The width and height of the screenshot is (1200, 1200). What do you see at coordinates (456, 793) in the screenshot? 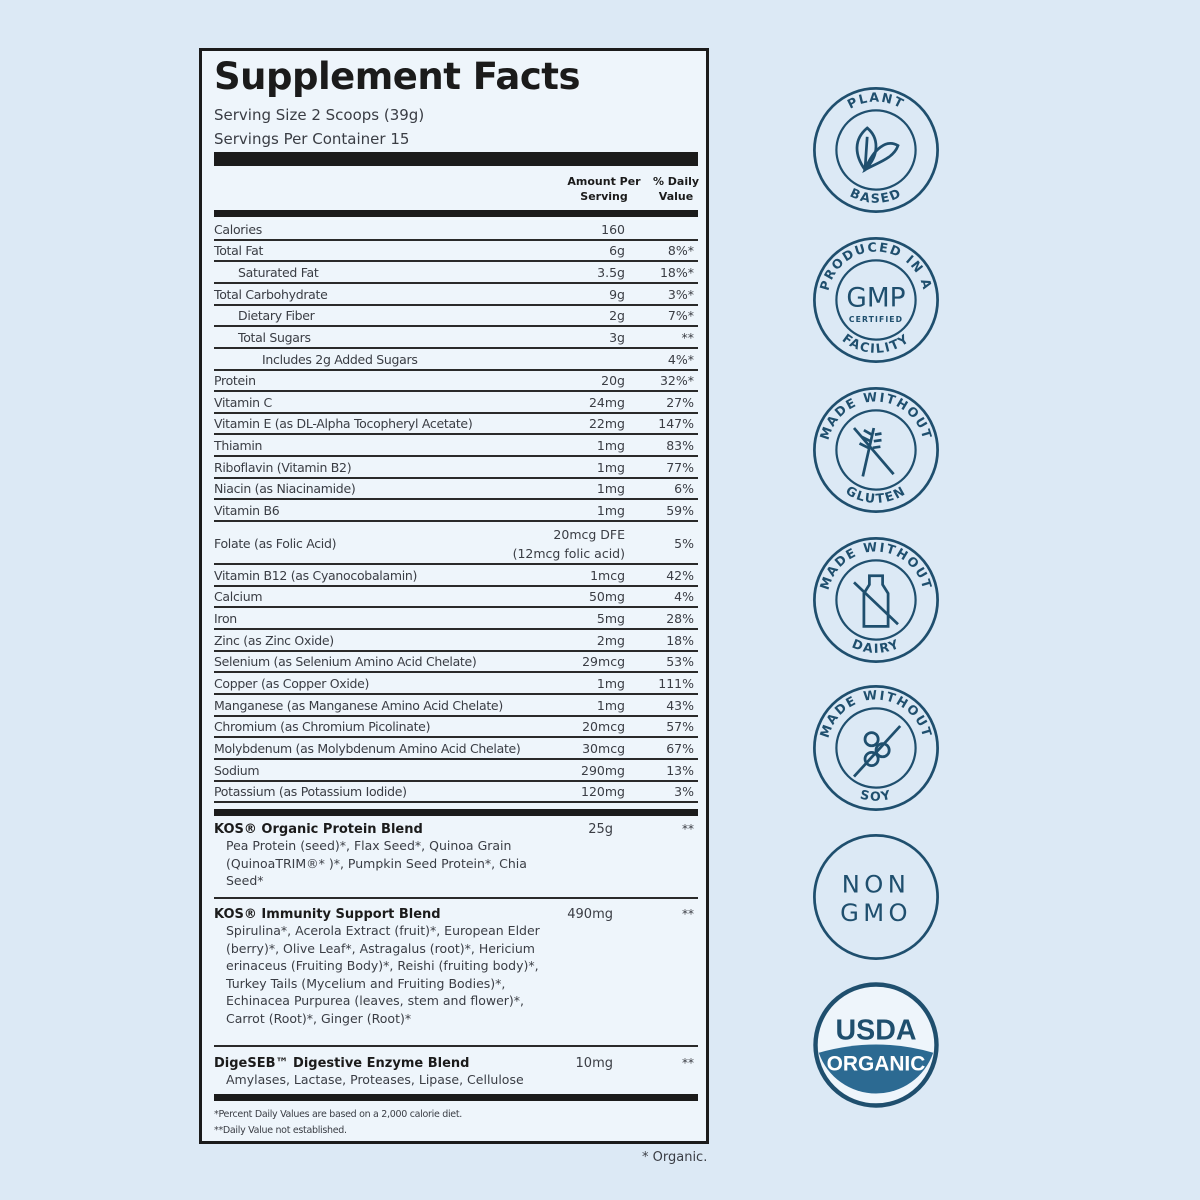
I see `nutrient-row: Potassium (as Potassium Iodide) 120mg 3%` at bounding box center [456, 793].